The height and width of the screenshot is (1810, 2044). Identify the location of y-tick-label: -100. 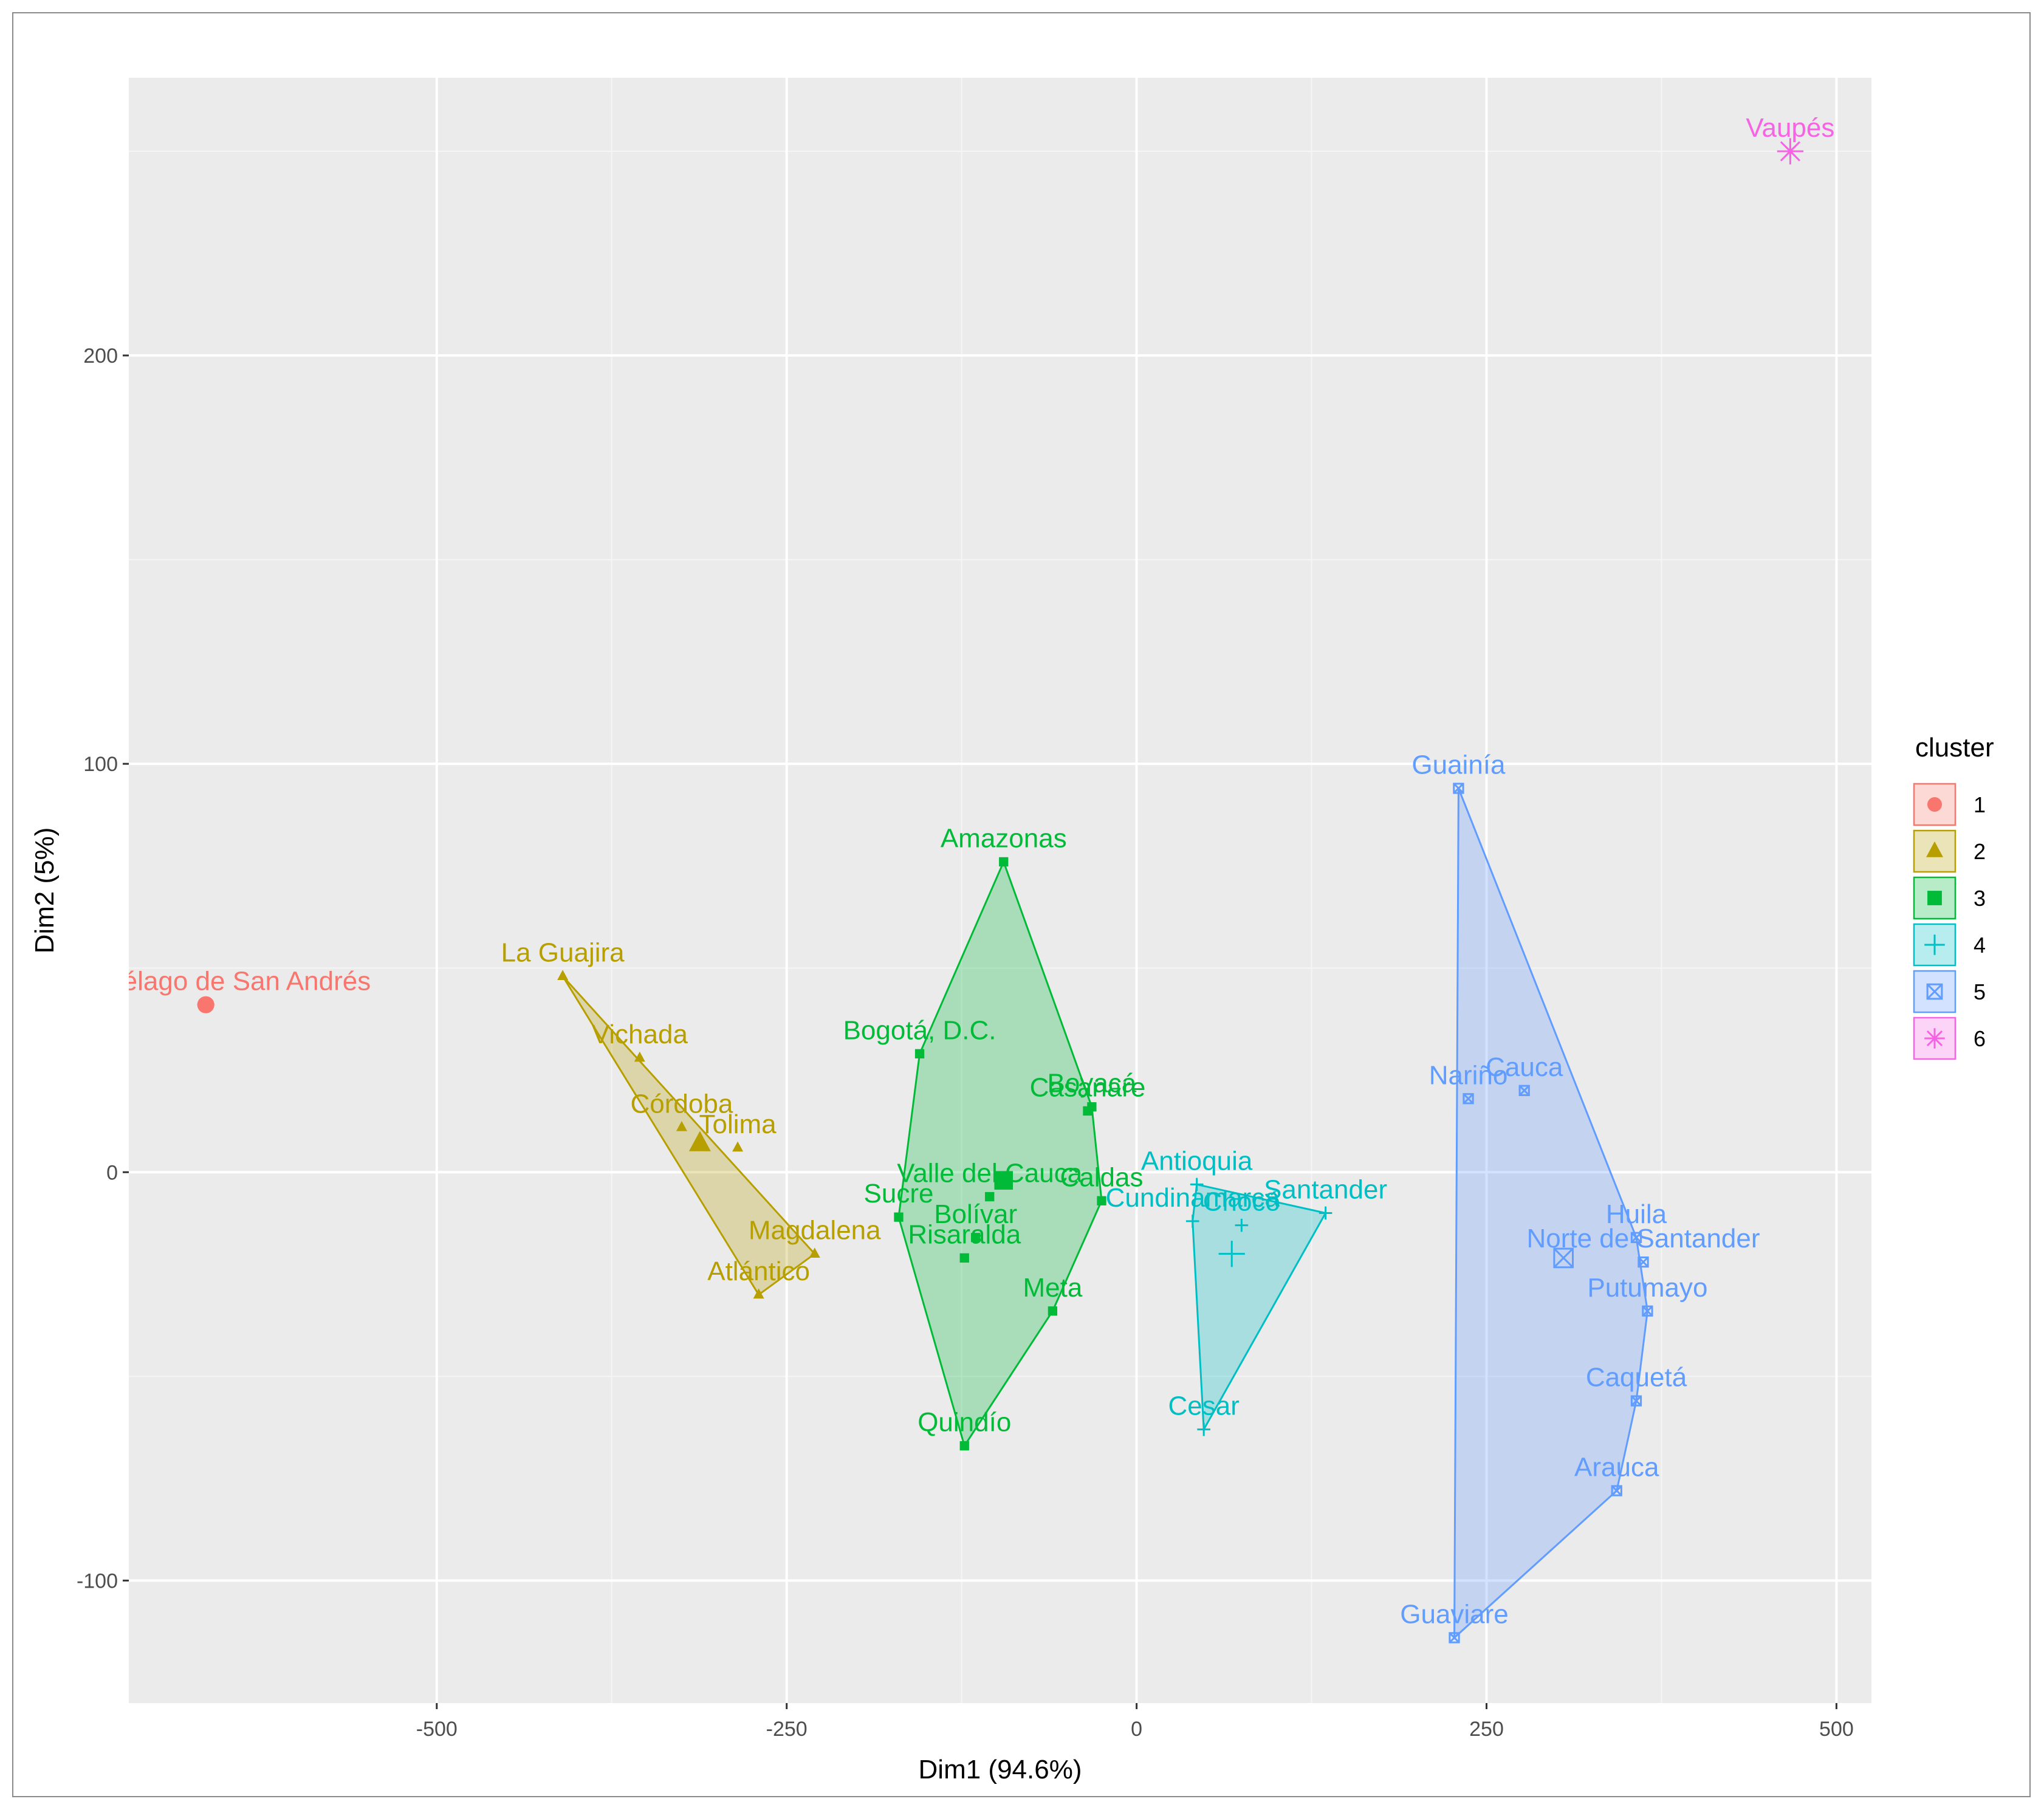
(97, 1580).